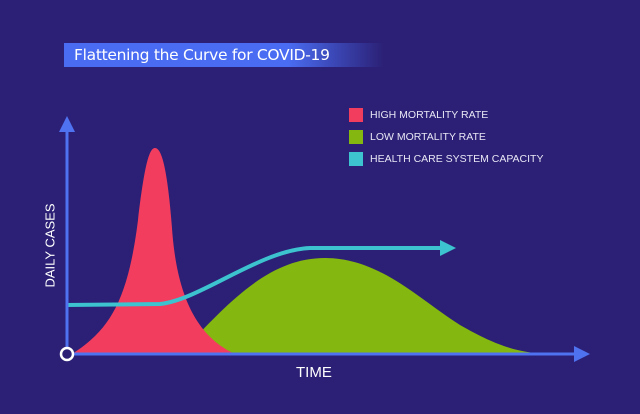  I want to click on legend-label: HEALTH CARE SYSTEM CAPACITY, so click(457, 159).